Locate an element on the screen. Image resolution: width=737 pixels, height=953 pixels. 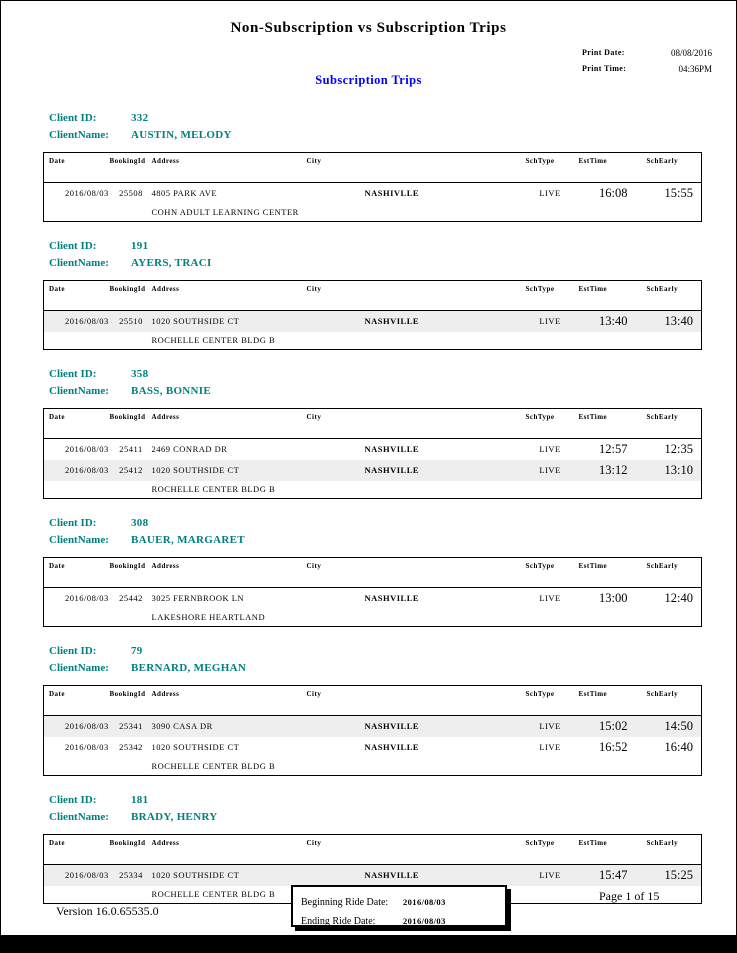
col-header-esttime: EstTime is located at coordinates (593, 843).